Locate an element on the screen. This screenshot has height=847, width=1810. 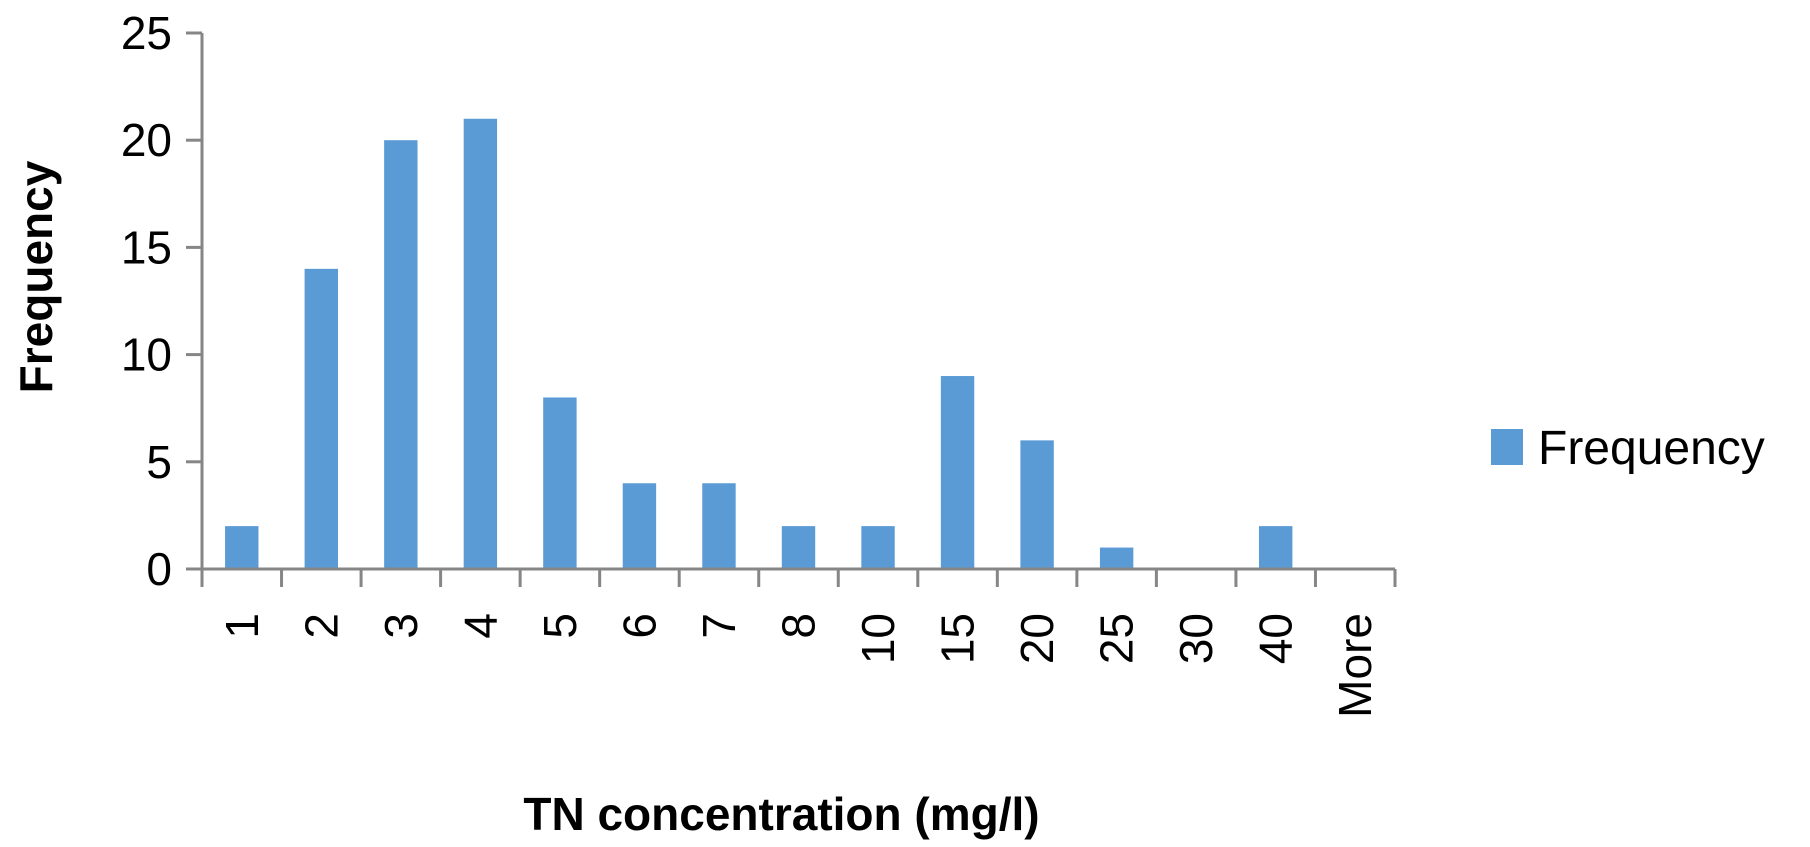
x-tick-label: 8 is located at coordinates (799, 626).